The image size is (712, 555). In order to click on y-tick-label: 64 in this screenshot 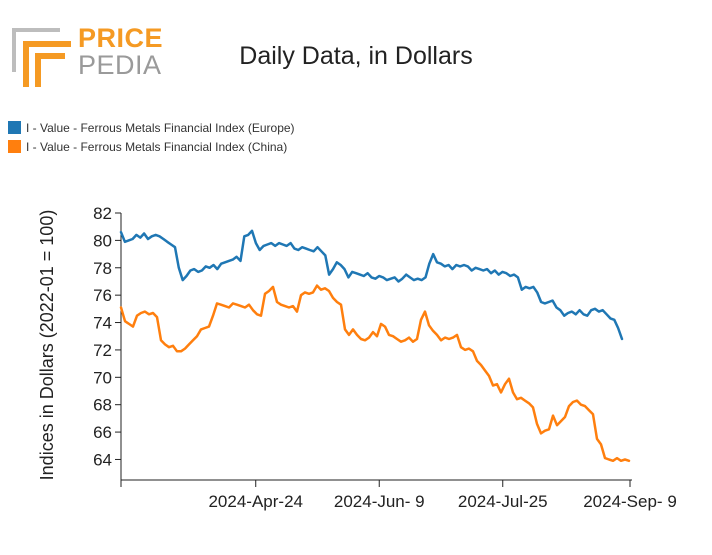, I will do `click(102, 459)`.